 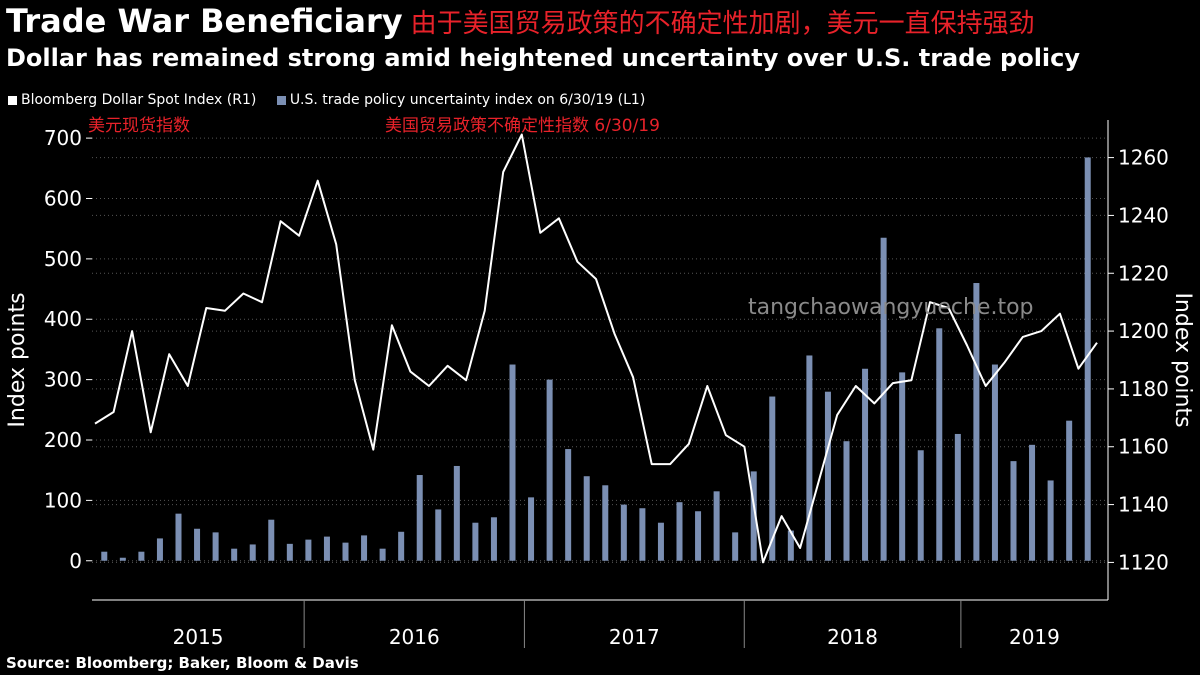 What do you see at coordinates (17, 359) in the screenshot?
I see `left-axis-title: Index points` at bounding box center [17, 359].